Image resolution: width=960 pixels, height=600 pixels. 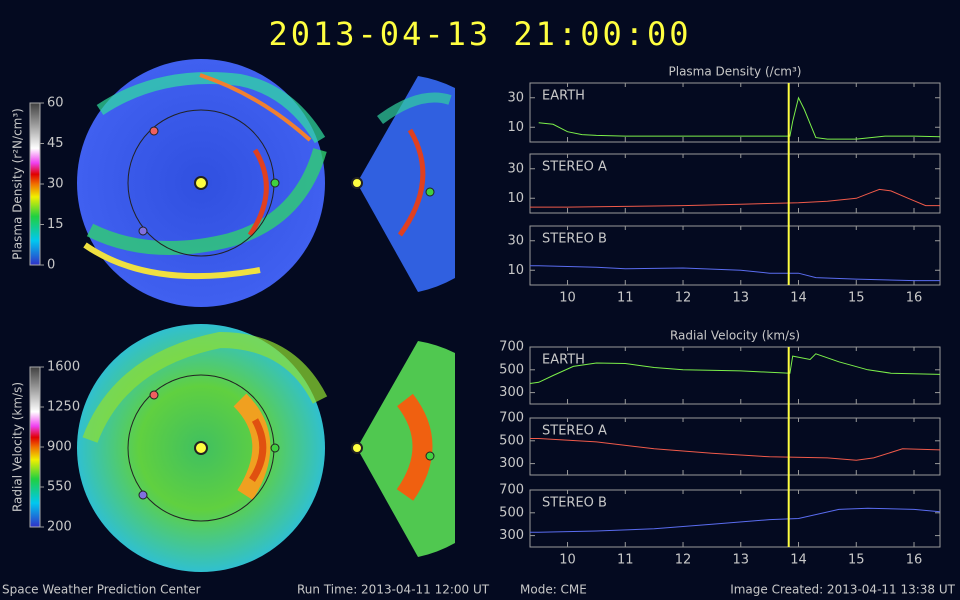 What do you see at coordinates (59, 487) in the screenshot?
I see `colorbar-tick-label: 550` at bounding box center [59, 487].